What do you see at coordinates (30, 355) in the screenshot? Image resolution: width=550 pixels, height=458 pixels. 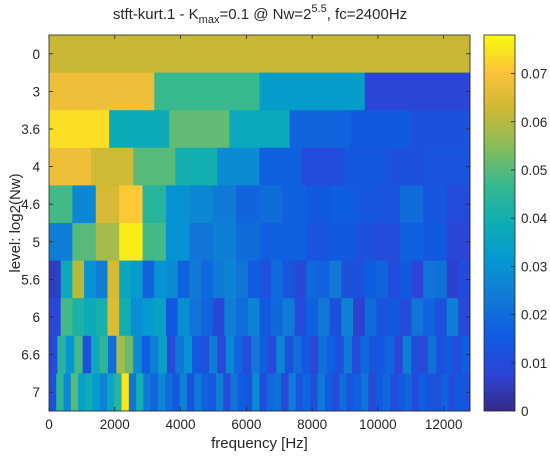 I see `y-tick-label: 6.6` at bounding box center [30, 355].